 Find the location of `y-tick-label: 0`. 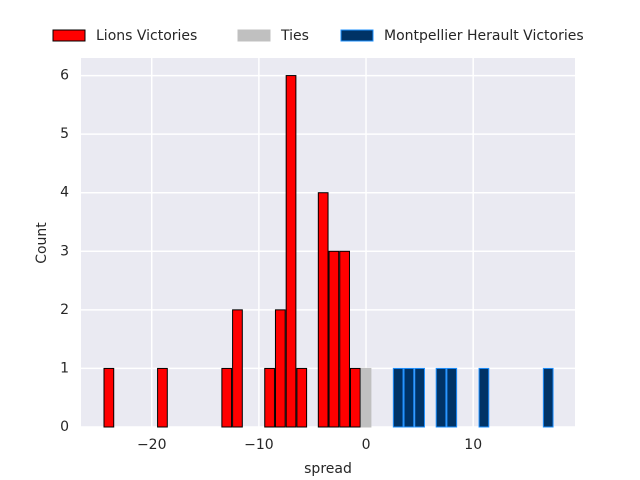

y-tick-label: 0 is located at coordinates (64, 427).